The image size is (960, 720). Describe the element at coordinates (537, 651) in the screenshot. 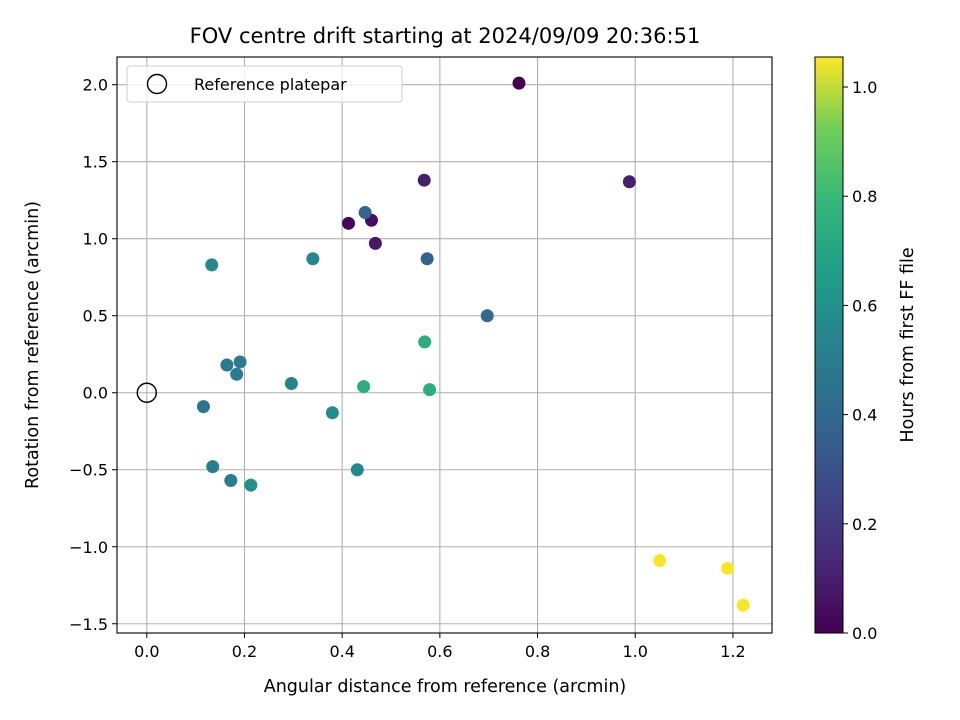

I see `x-tick-label: 0.8` at that location.